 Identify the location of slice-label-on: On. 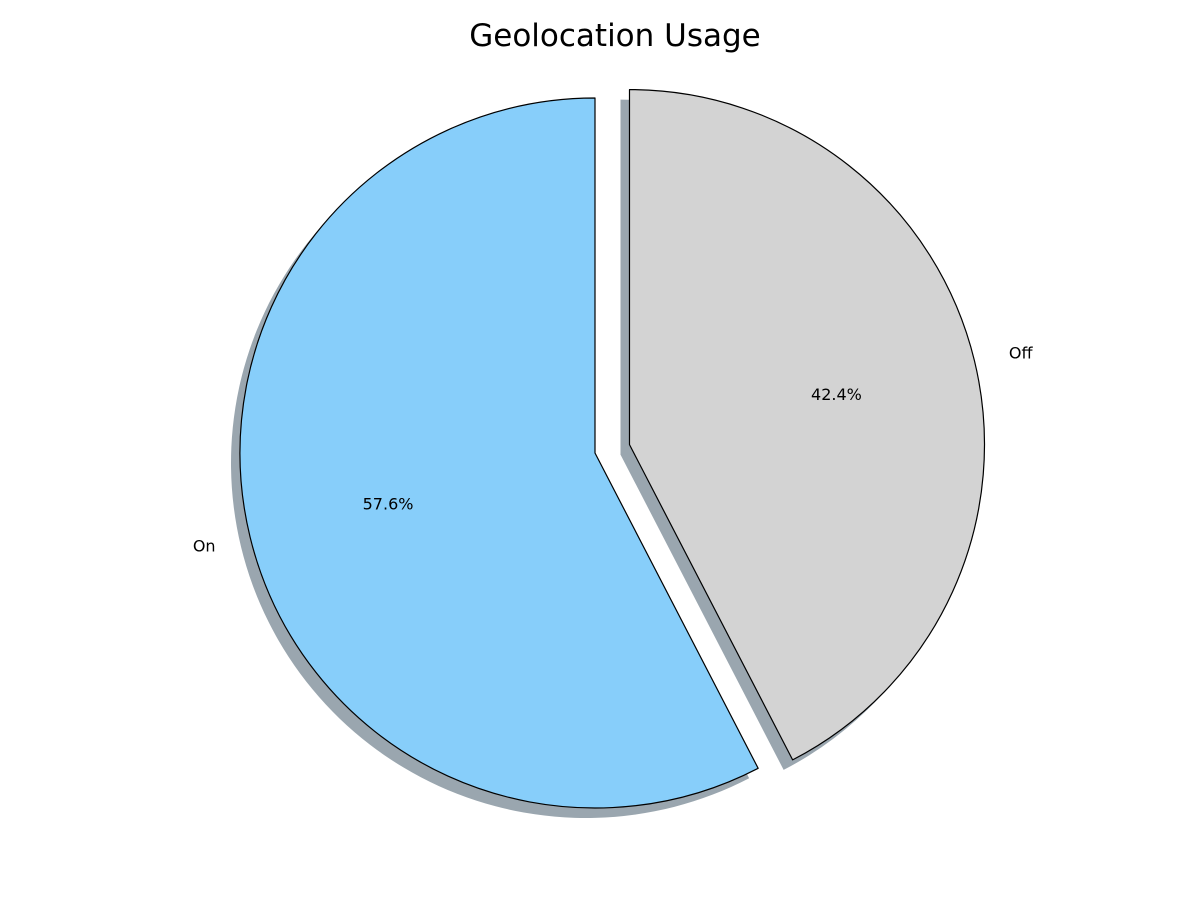
(204, 545).